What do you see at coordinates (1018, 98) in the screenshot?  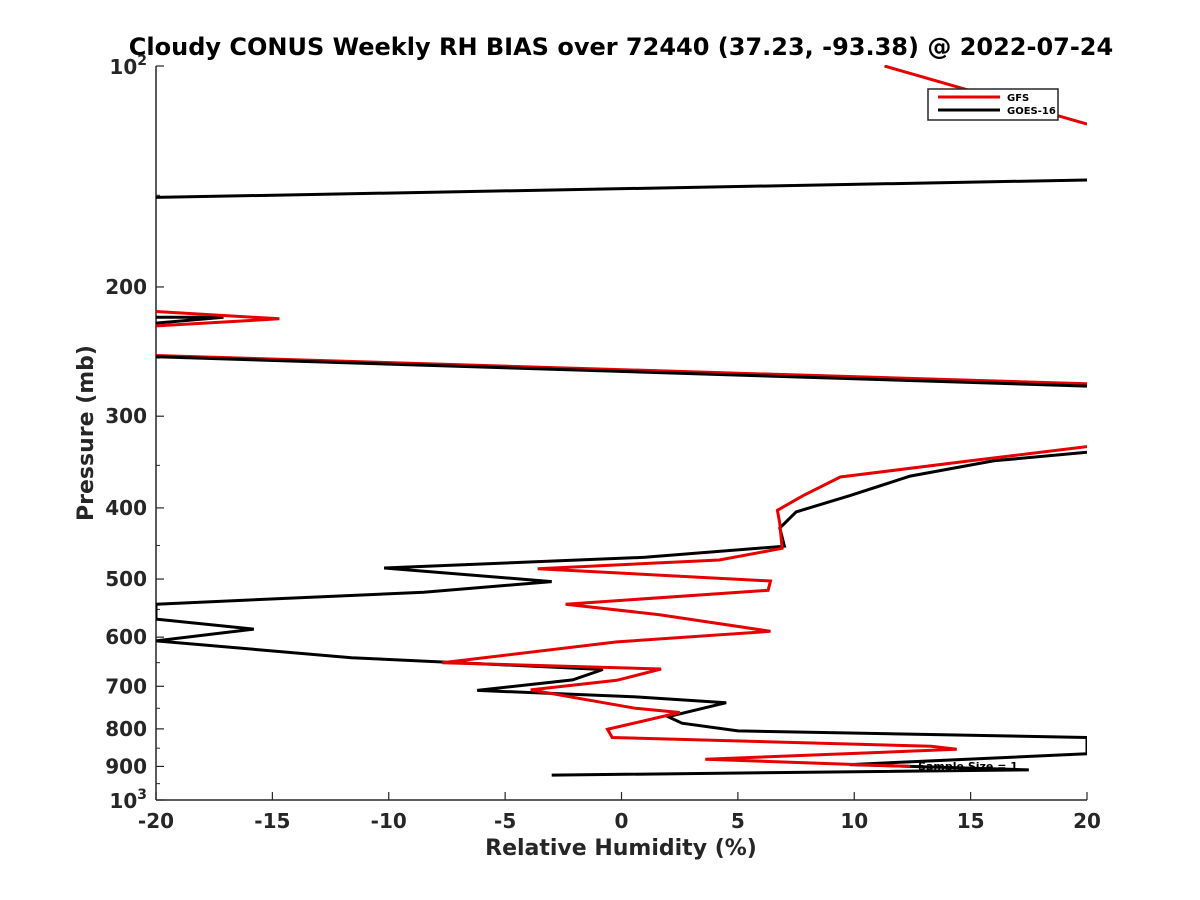 I see `legend-label: GFS` at bounding box center [1018, 98].